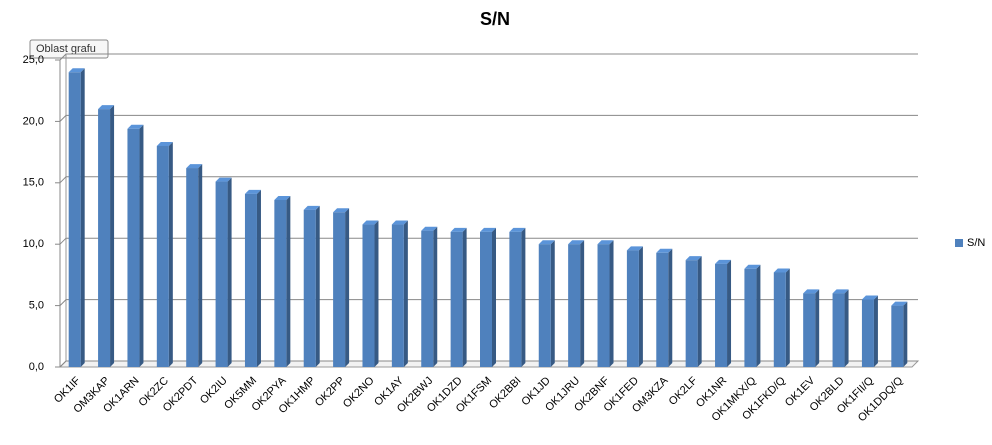 The height and width of the screenshot is (445, 992). I want to click on y-tick-label: 20,0, so click(33, 121).